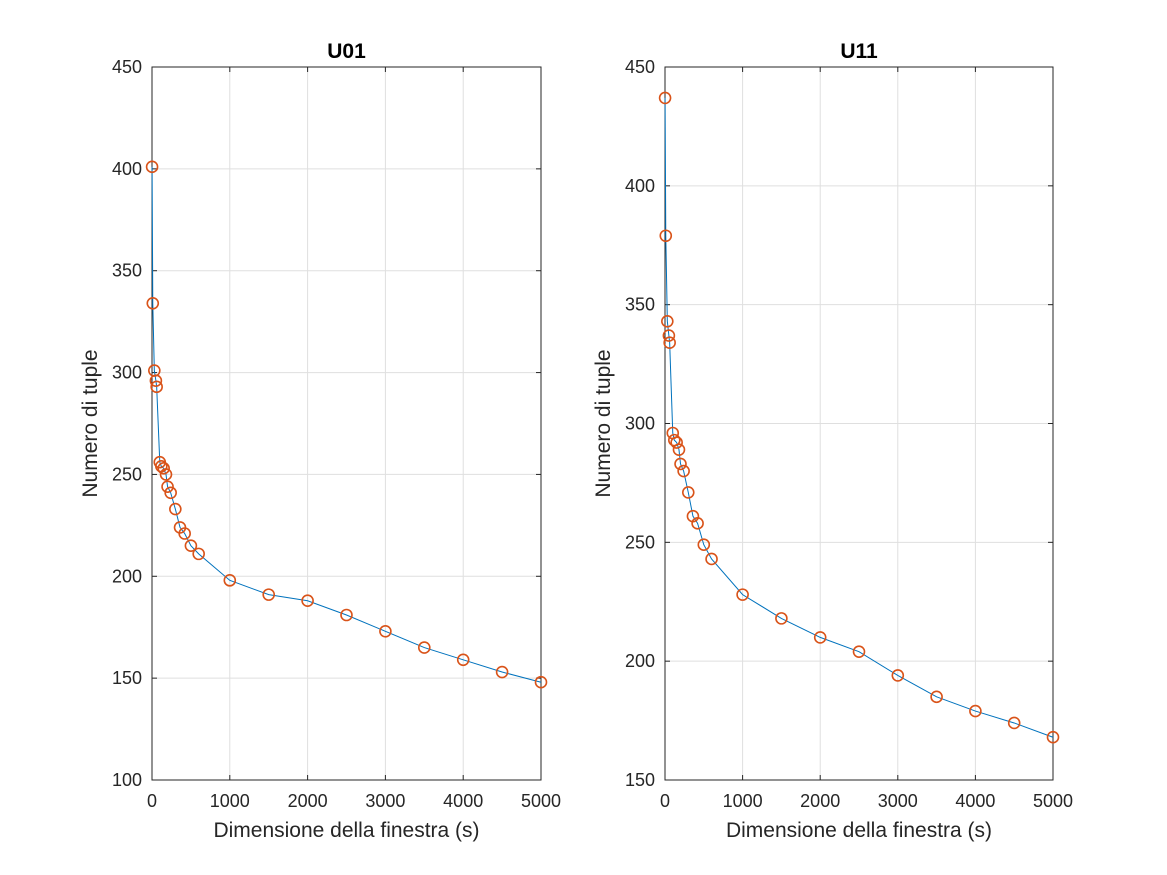 The width and height of the screenshot is (1167, 875). I want to click on y-tick-label: 100, so click(127, 780).